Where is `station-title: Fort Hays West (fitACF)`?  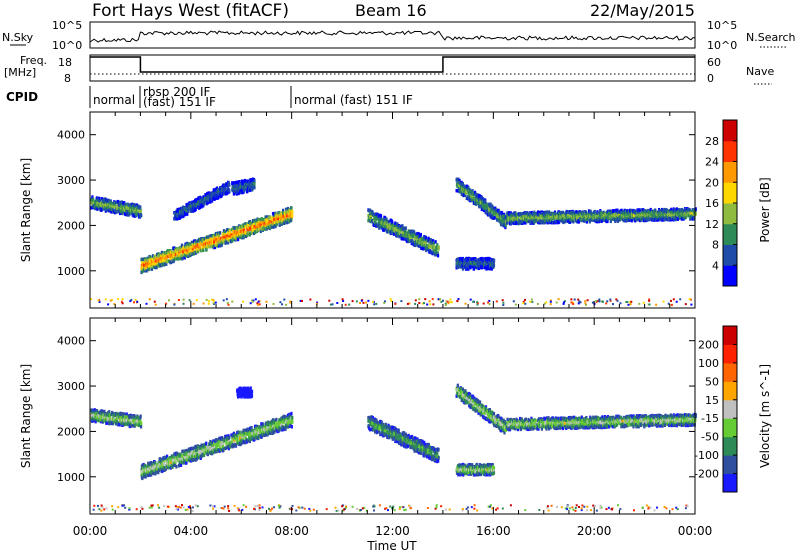 station-title: Fort Hays West (fitACF) is located at coordinates (190, 11).